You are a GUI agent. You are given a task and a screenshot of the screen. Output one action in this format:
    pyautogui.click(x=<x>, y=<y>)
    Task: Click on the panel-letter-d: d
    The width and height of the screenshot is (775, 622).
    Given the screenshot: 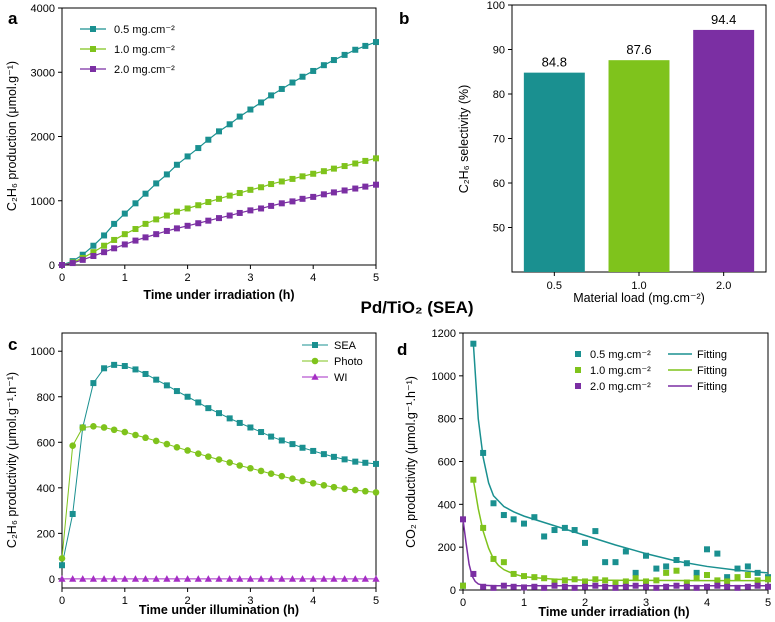 What is the action you would take?
    pyautogui.click(x=402, y=349)
    